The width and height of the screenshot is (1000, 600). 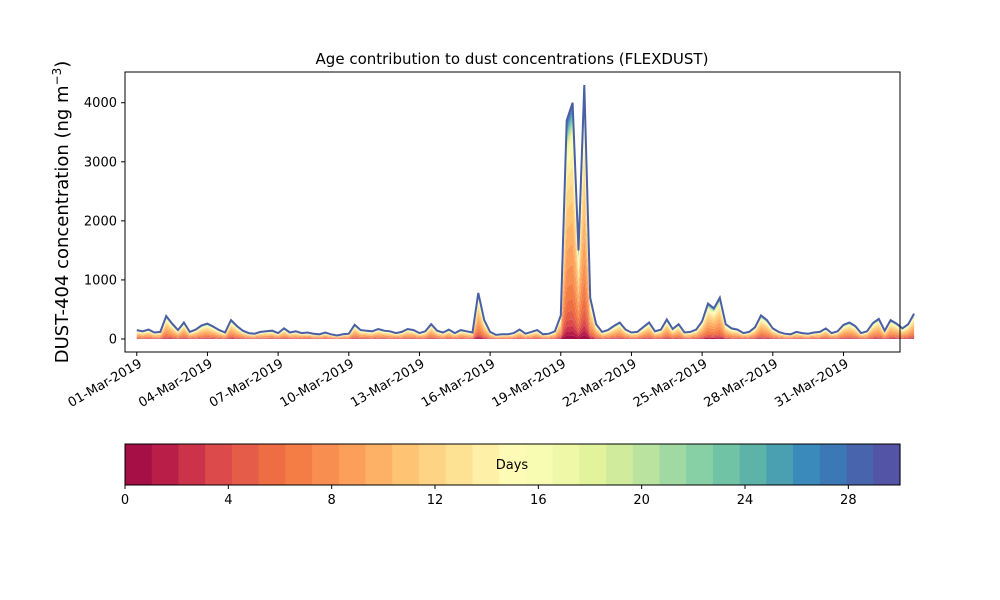 What do you see at coordinates (435, 500) in the screenshot?
I see `colorbar-tick-label: 12` at bounding box center [435, 500].